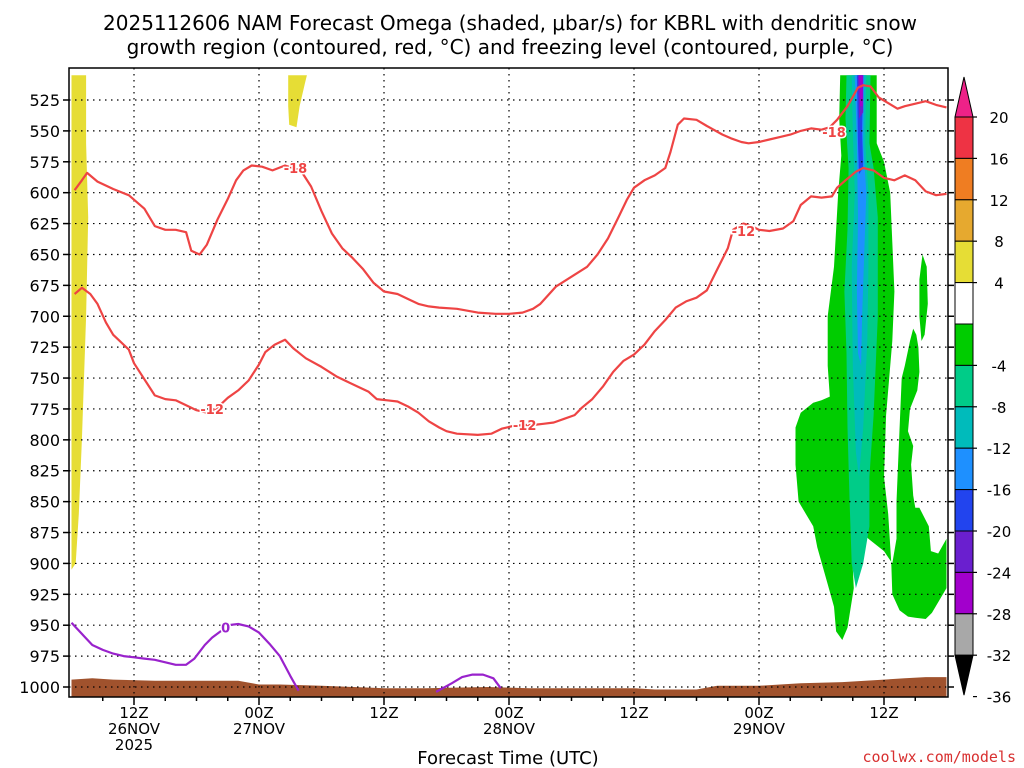 This screenshot has height=768, width=1024. What do you see at coordinates (44, 563) in the screenshot?
I see `y-tick-label: 900` at bounding box center [44, 563].